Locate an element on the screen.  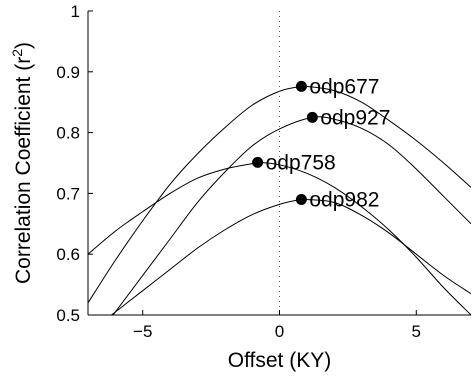
series-label-odp982: odp982 is located at coordinates (344, 199).